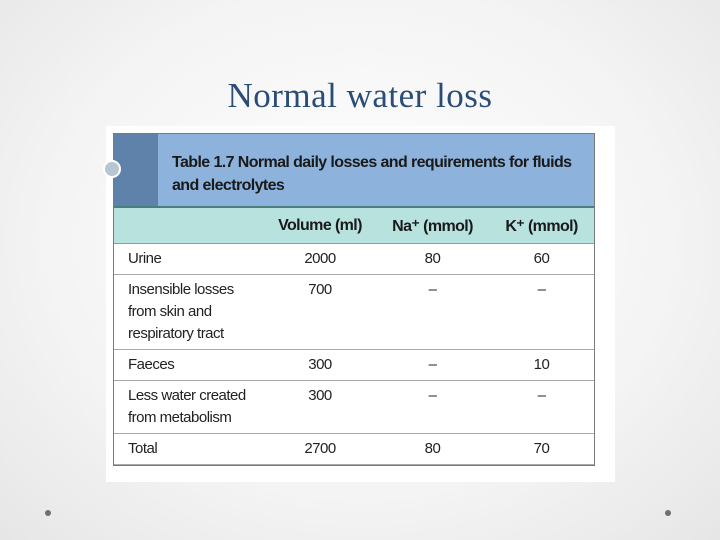  I want to click on column-header: Na⁺ (mmol), so click(432, 225).